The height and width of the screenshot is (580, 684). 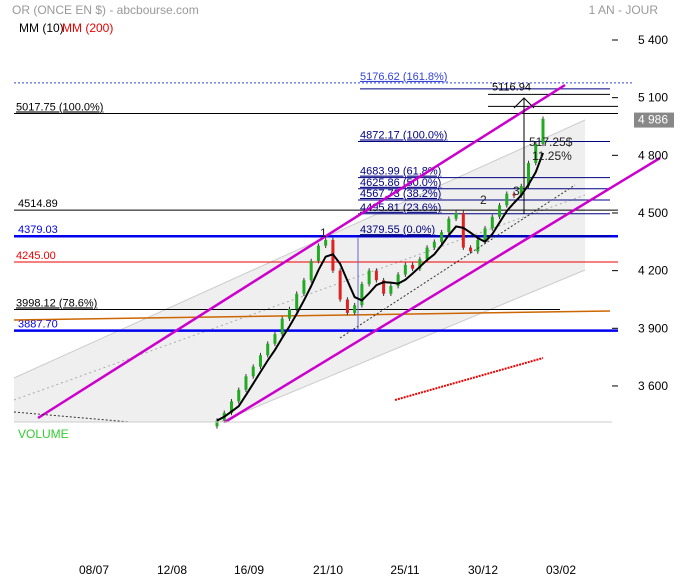 What do you see at coordinates (323, 233) in the screenshot?
I see `wave-label: 1` at bounding box center [323, 233].